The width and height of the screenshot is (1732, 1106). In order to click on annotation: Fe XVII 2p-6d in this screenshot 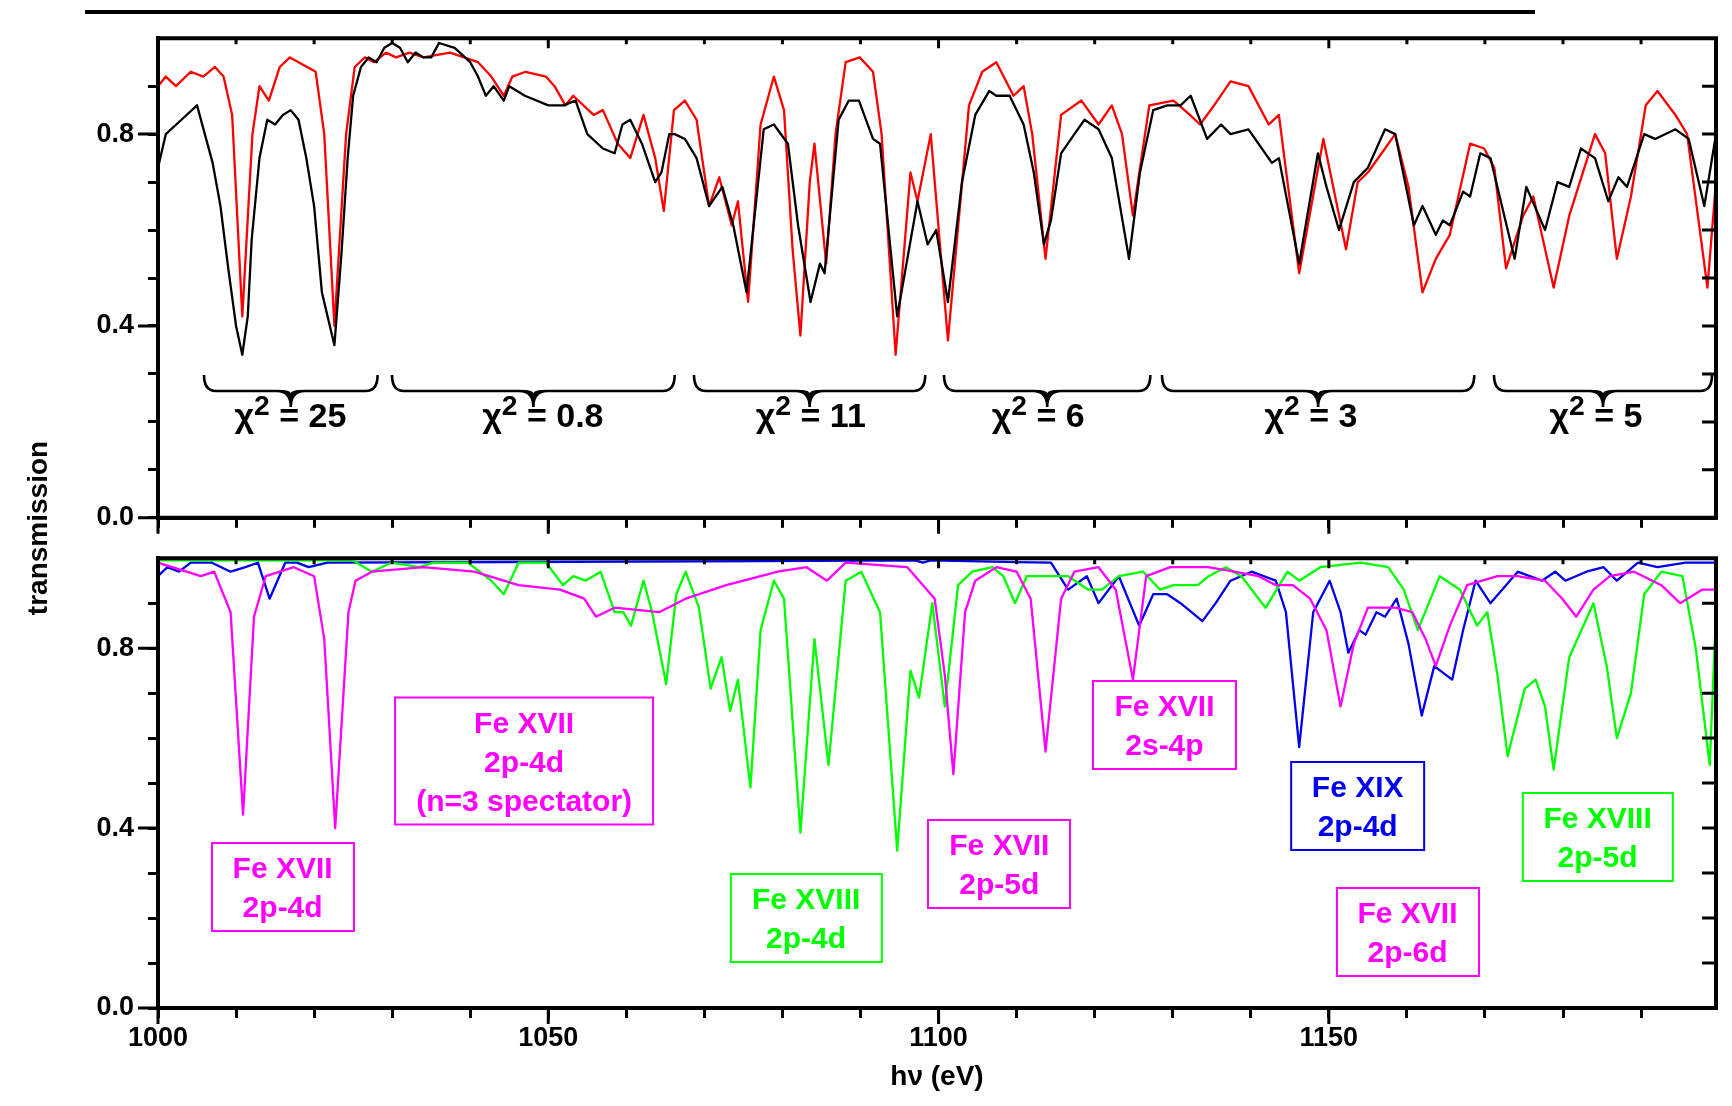, I will do `click(1407, 931)`.